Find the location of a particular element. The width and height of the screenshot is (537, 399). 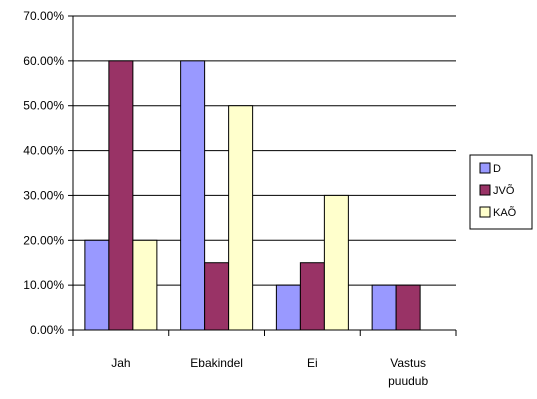

y-tick-label: 70.00% is located at coordinates (43, 16).